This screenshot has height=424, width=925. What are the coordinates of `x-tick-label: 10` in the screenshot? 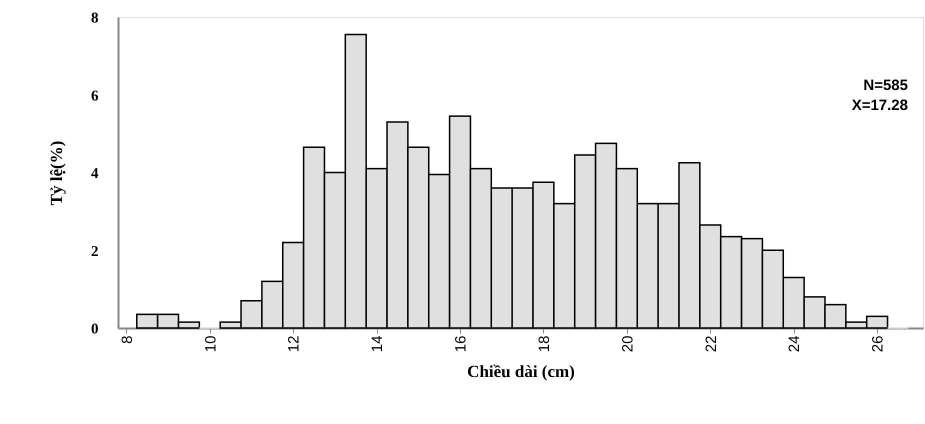 It's located at (211, 344).